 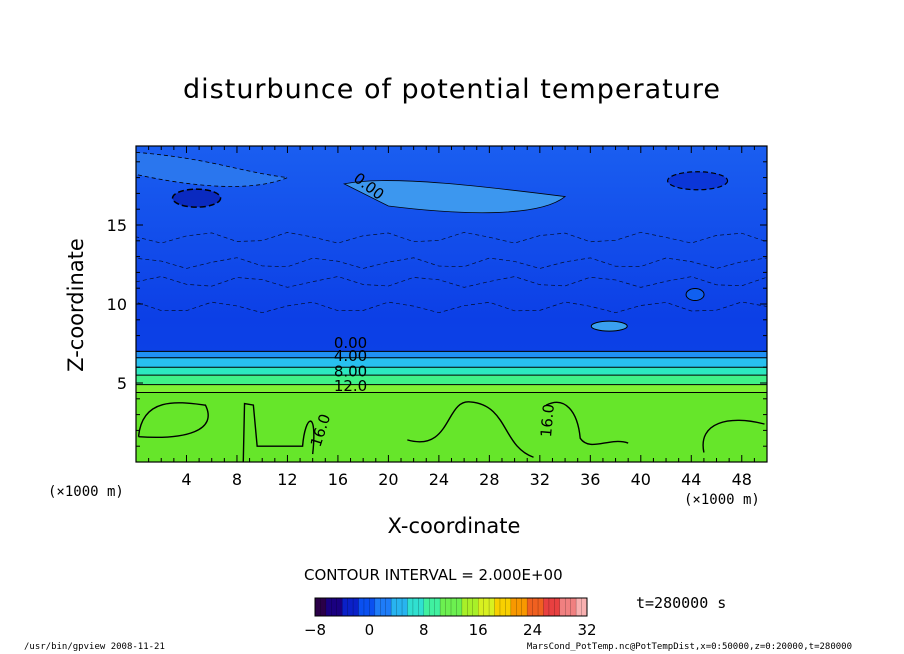 What do you see at coordinates (433, 575) in the screenshot?
I see `contour-interval: CONTOUR INTERVAL = 2.000E+00` at bounding box center [433, 575].